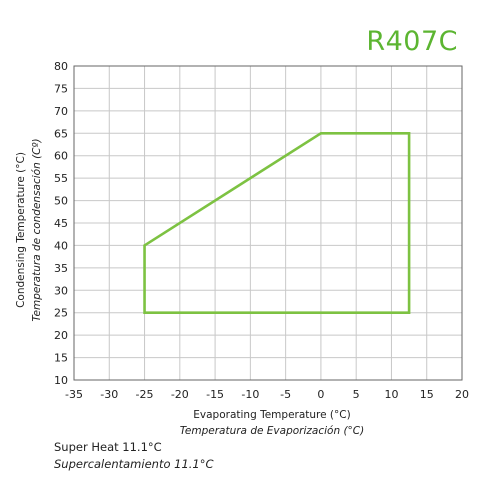  Describe the element at coordinates (391, 394) in the screenshot. I see `x-tick-label: 10` at that location.